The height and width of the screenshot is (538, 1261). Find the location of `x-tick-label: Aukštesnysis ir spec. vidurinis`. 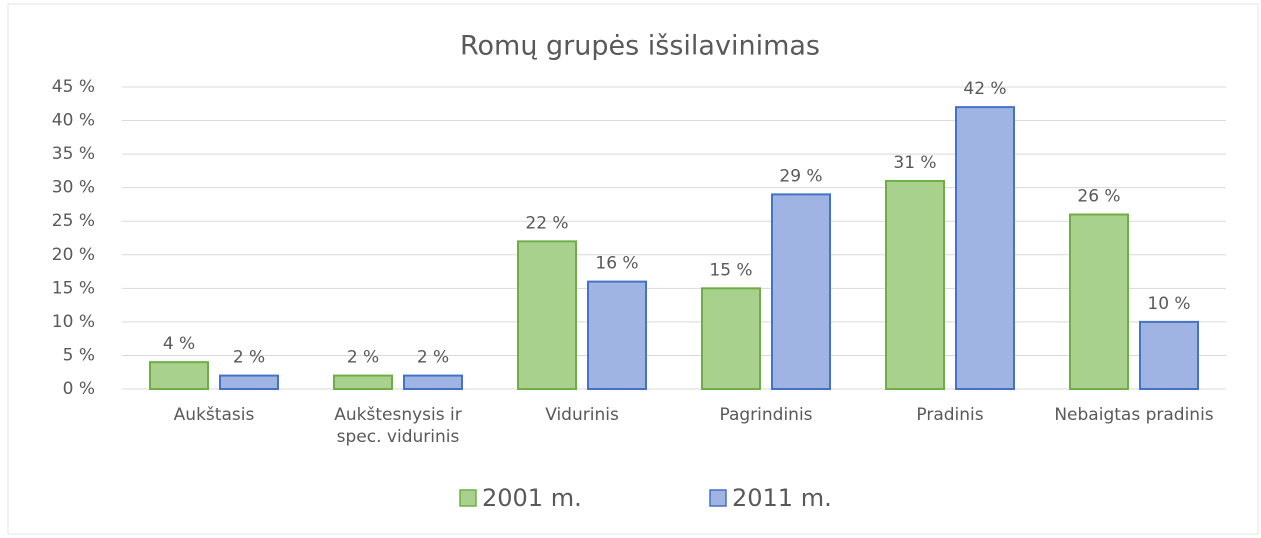

x-tick-label: Aukštesnysis ir spec. vidurinis is located at coordinates (398, 426).